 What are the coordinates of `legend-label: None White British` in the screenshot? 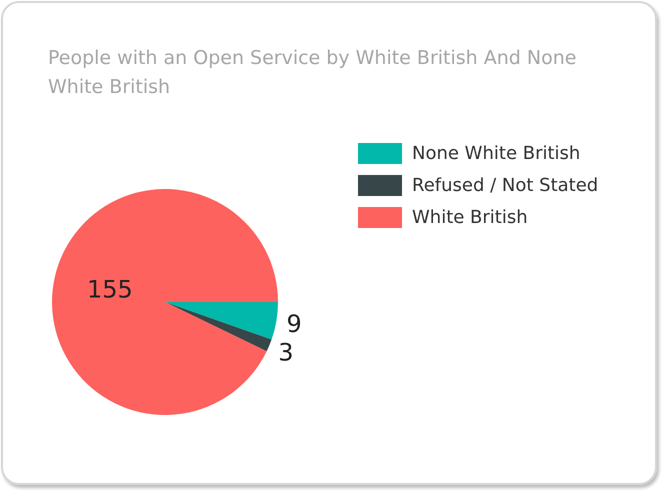 It's located at (496, 153).